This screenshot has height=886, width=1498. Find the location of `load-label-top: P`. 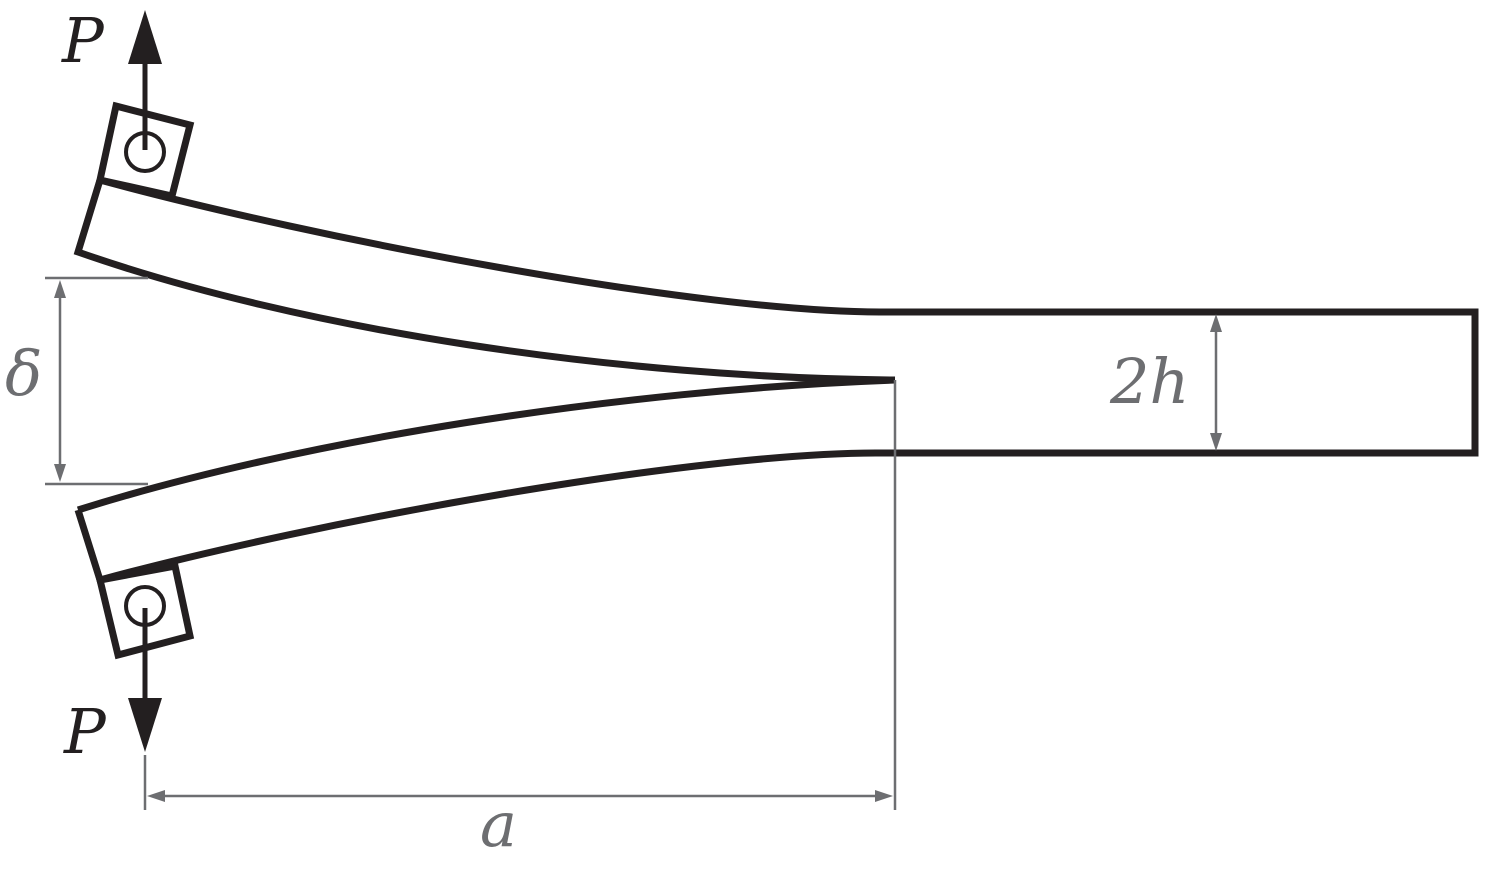

load-label-top: P is located at coordinates (83, 40).